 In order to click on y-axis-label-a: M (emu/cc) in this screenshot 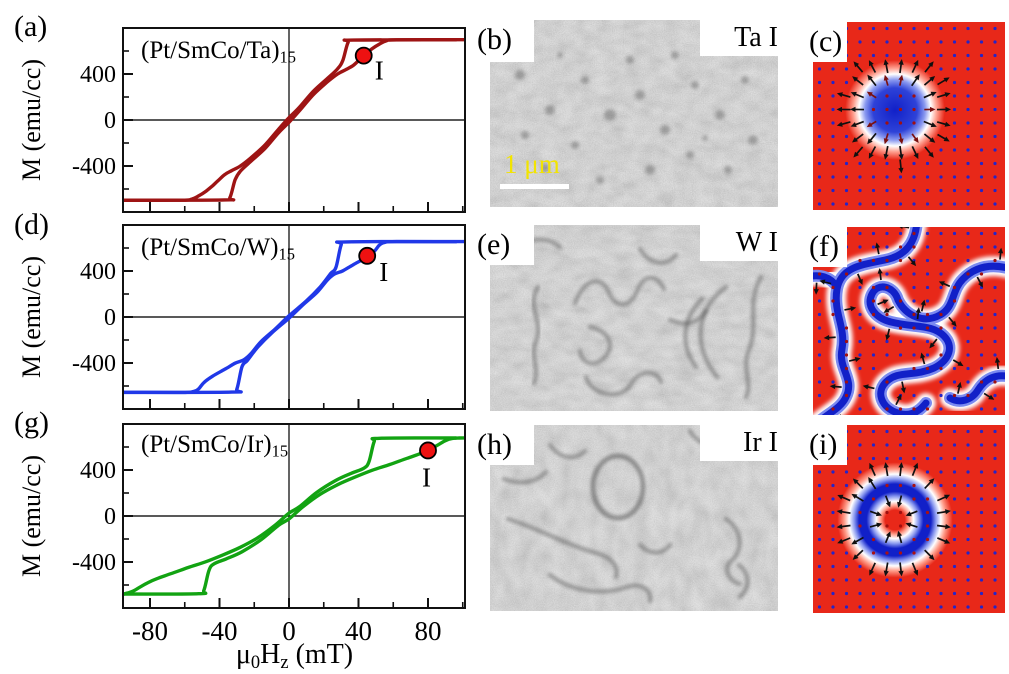, I will do `click(31, 120)`.